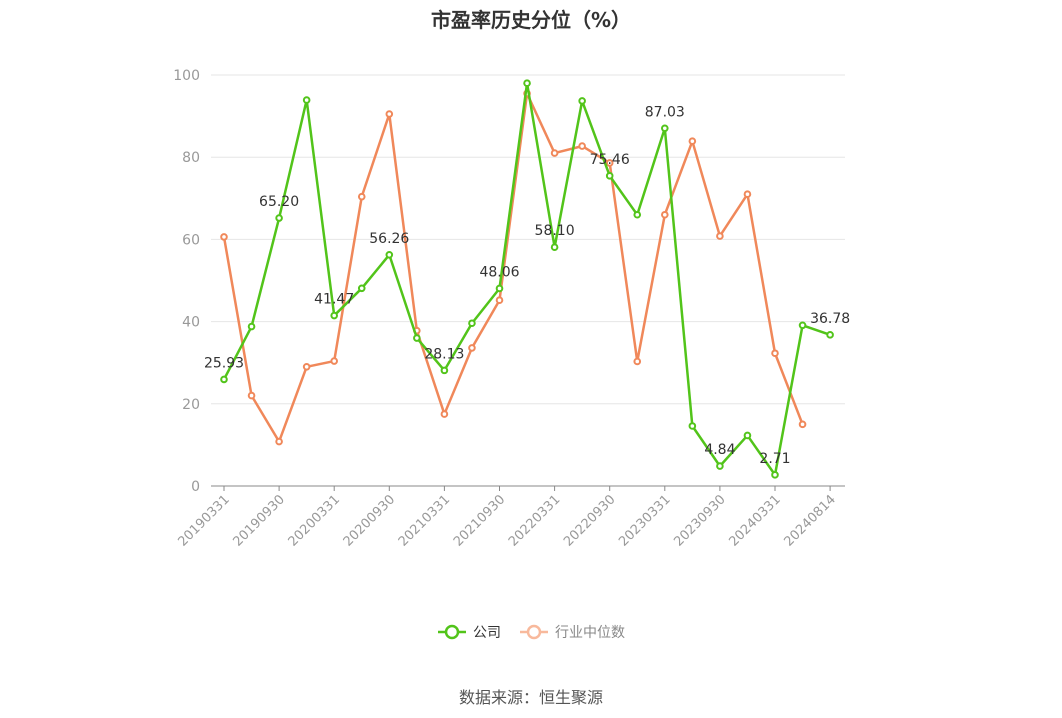 The height and width of the screenshot is (718, 1062). Describe the element at coordinates (719, 450) in the screenshot. I see `data-label: 4.84` at that location.